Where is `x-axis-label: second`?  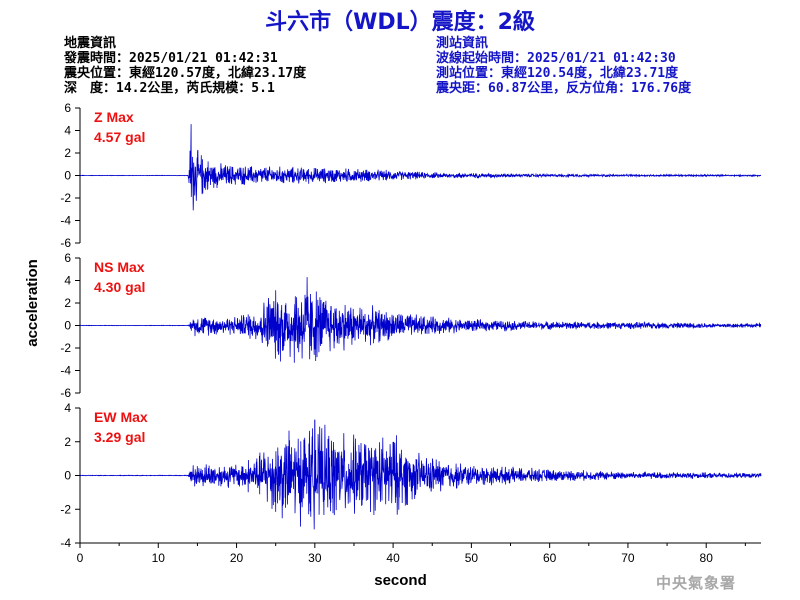
x-axis-label: second is located at coordinates (400, 580).